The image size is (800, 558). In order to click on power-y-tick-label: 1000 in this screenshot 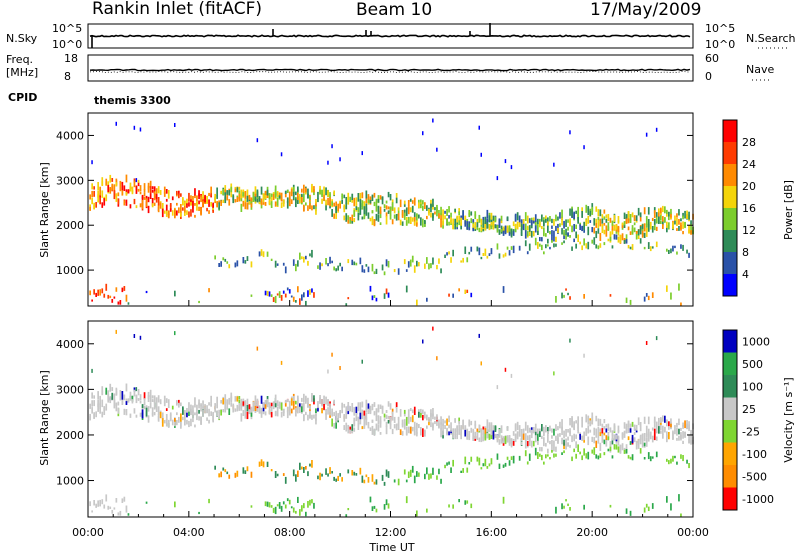, I will do `click(70, 270)`.